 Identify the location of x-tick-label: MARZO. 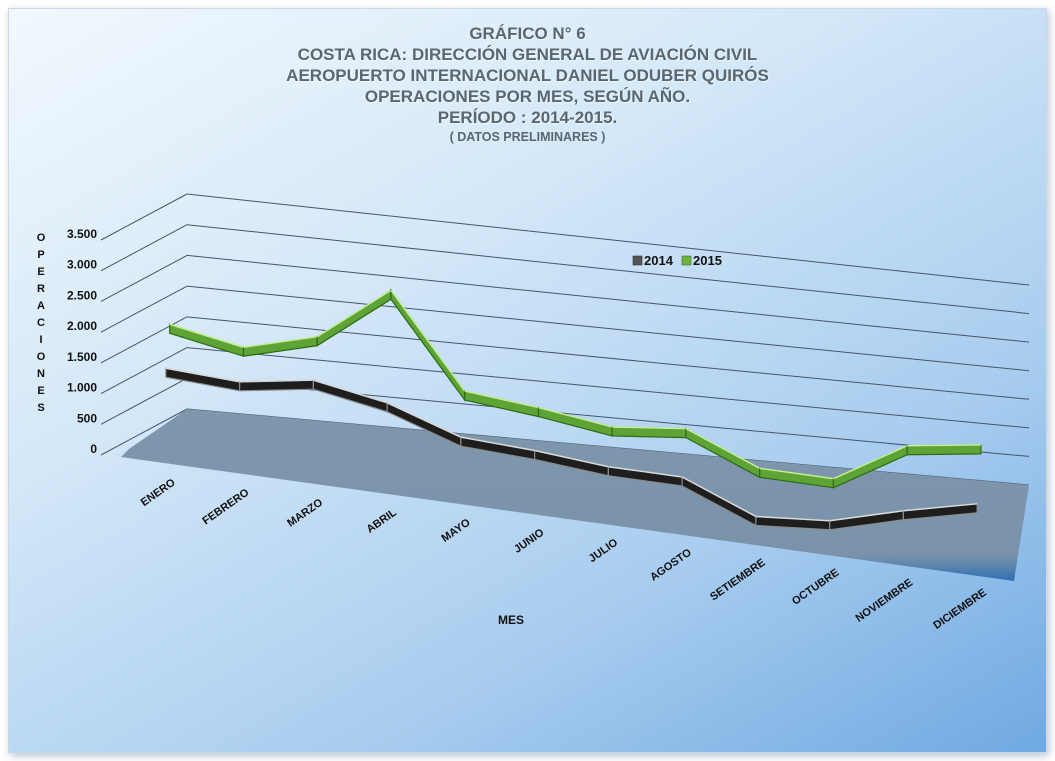
(305, 512).